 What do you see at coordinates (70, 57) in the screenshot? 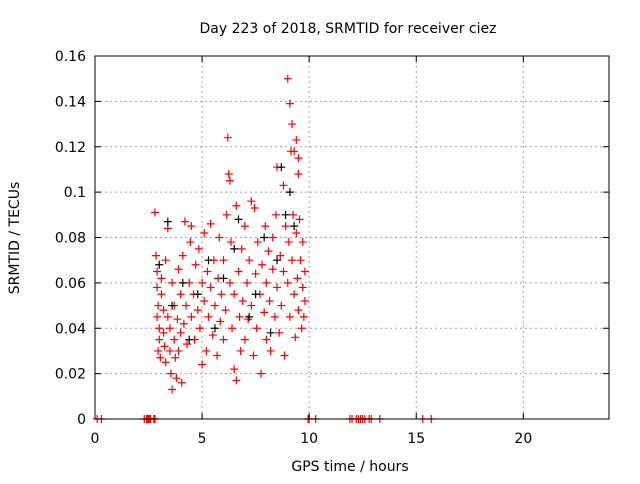
I see `y-tick-label: 0.16` at bounding box center [70, 57].